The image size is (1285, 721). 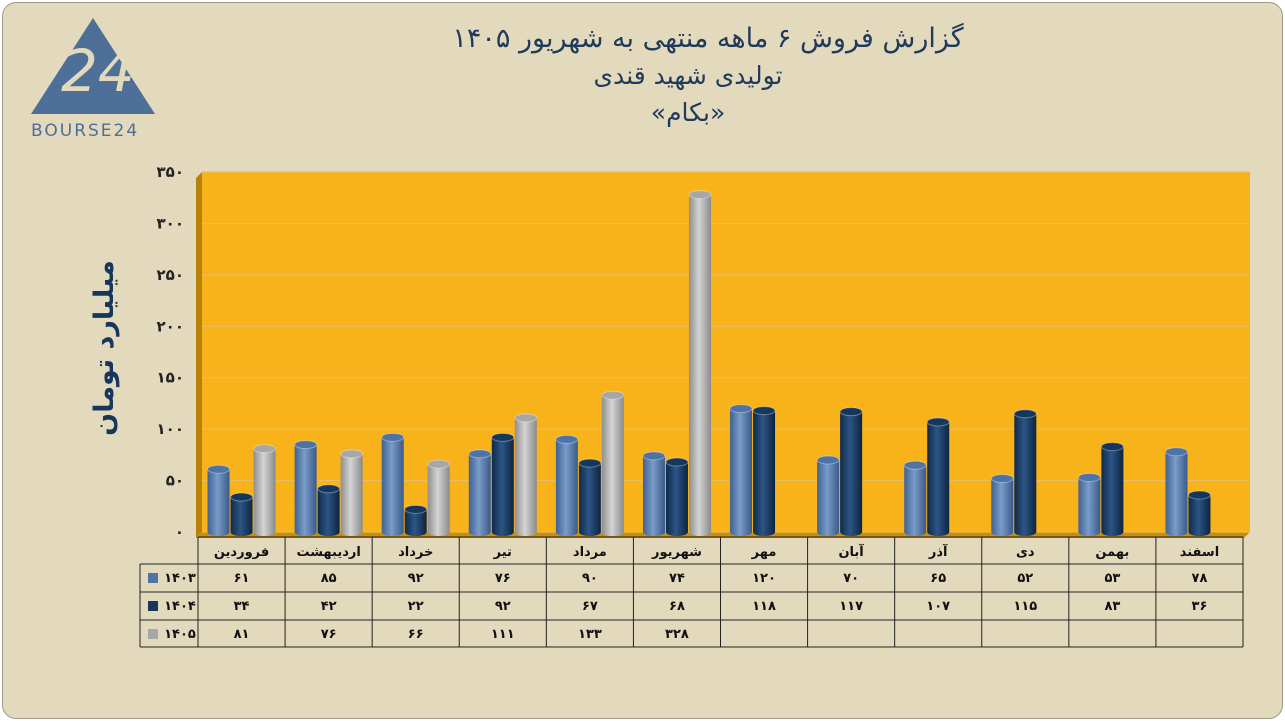 What do you see at coordinates (180, 606) in the screenshot?
I see `legend-entry: ۱۴۰۴` at bounding box center [180, 606].